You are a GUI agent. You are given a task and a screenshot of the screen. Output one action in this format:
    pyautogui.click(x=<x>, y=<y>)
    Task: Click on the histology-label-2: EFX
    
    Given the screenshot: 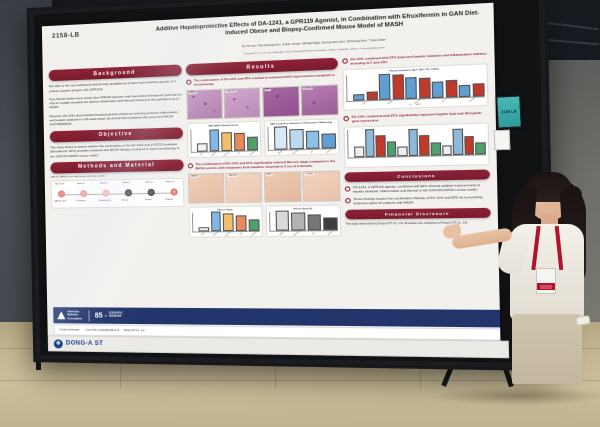 What is the action you would take?
    pyautogui.click(x=267, y=90)
    